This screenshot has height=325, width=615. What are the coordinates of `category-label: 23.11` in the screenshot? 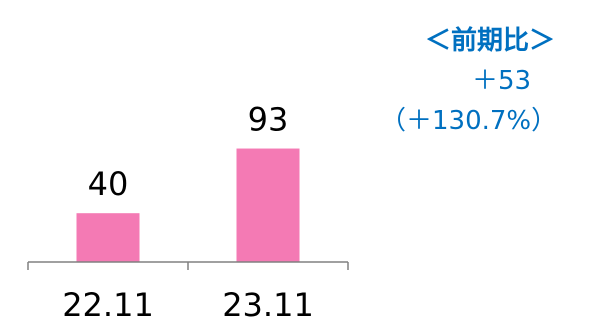 It's located at (268, 305).